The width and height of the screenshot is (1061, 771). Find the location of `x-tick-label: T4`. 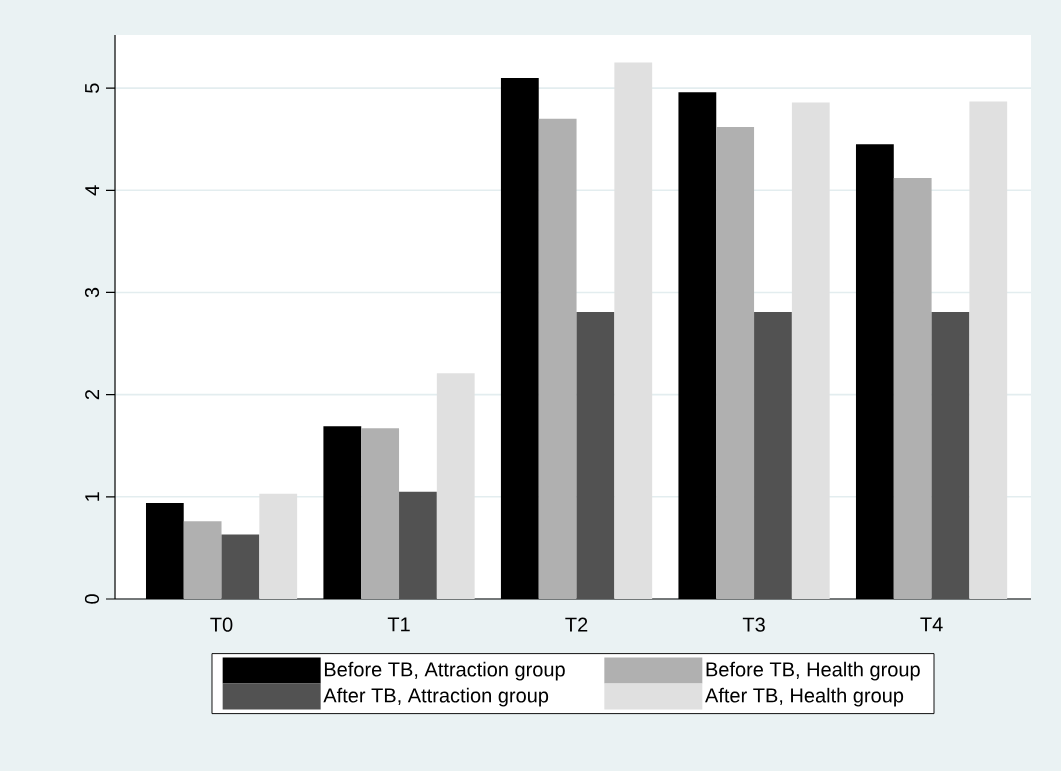

x-tick-label: T4 is located at coordinates (931, 624).